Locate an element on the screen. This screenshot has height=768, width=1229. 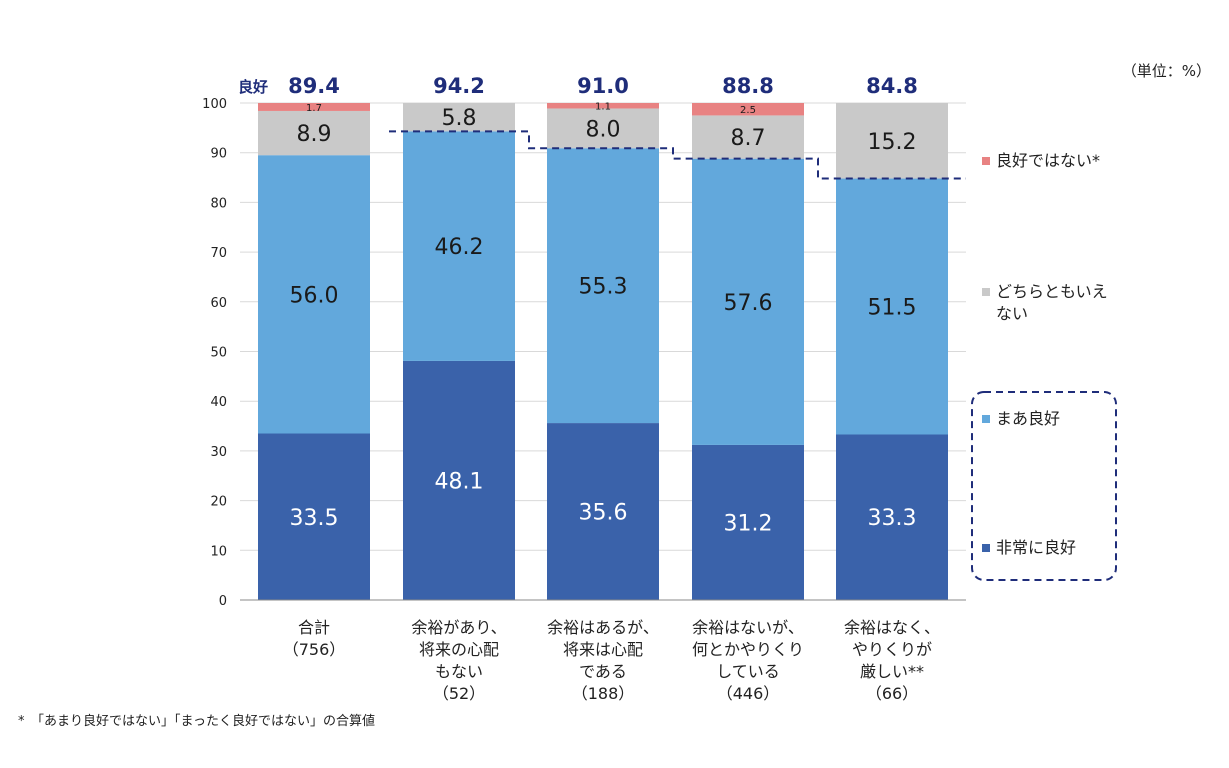
legend-label-neither: ない is located at coordinates (1012, 313).